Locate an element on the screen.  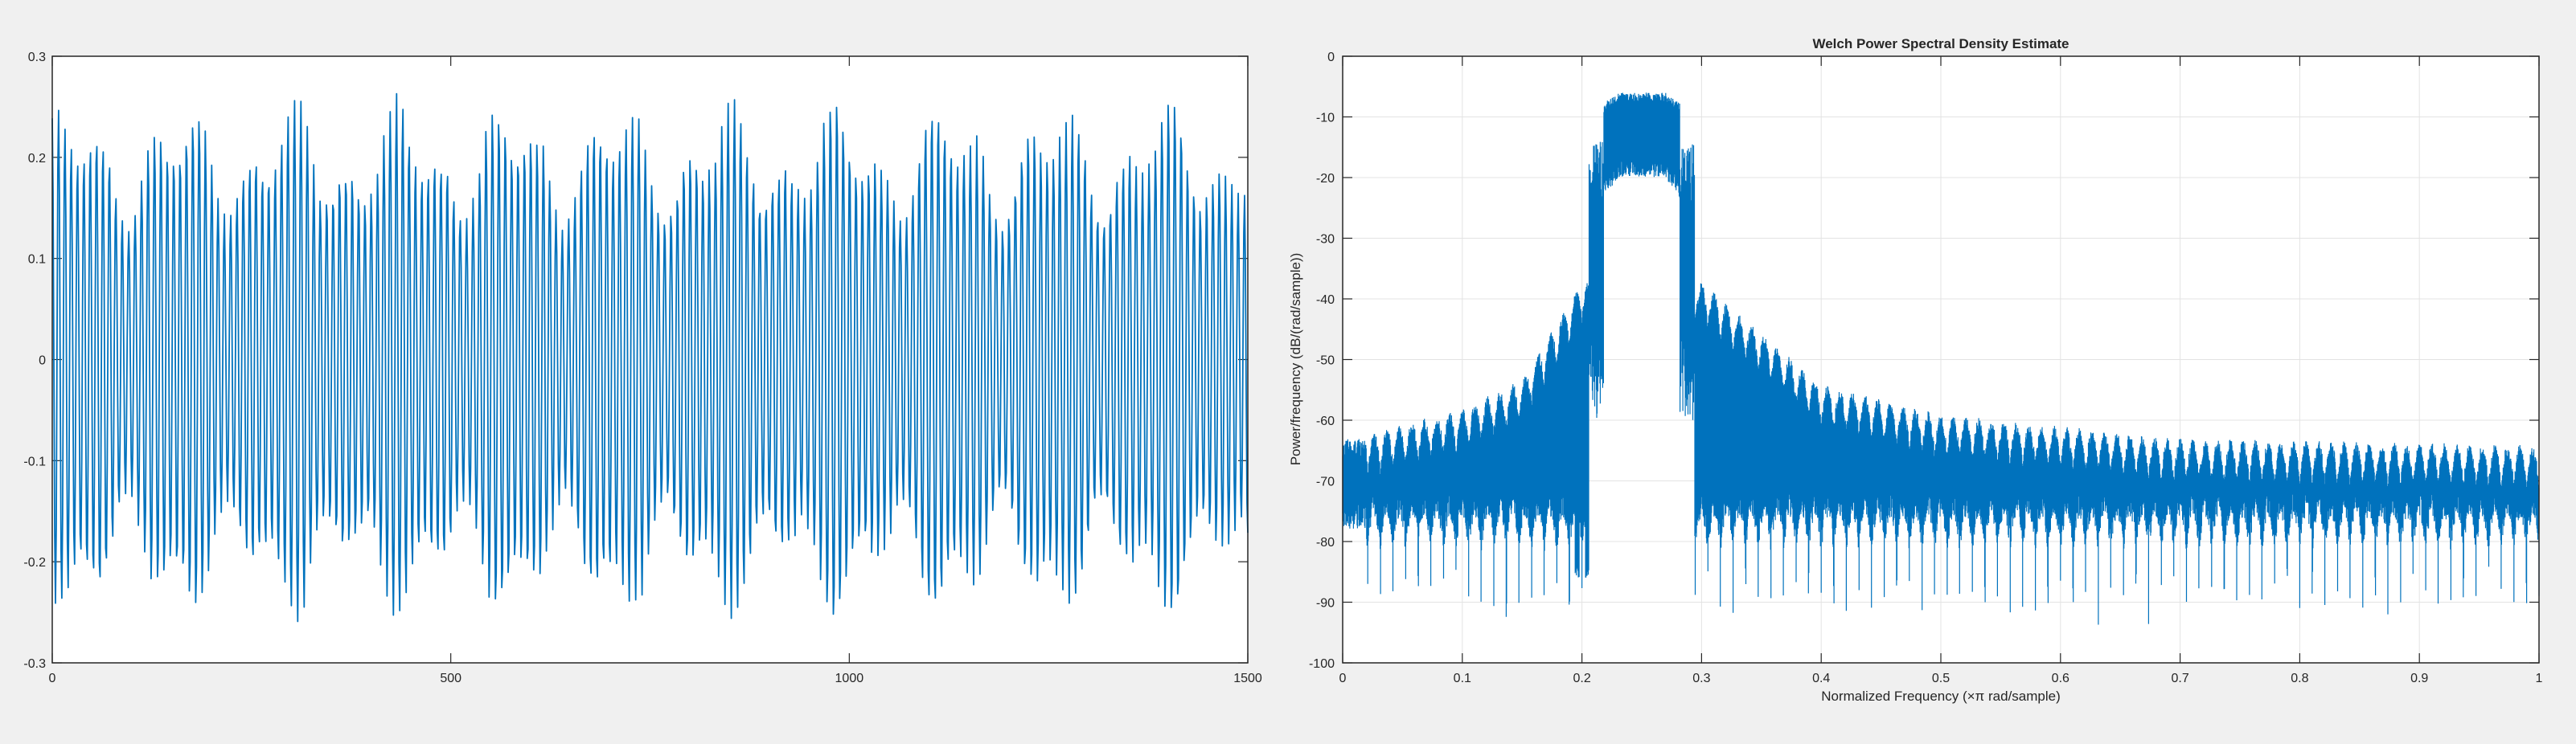
psd-x-tick-label: 0.7 is located at coordinates (2179, 678).